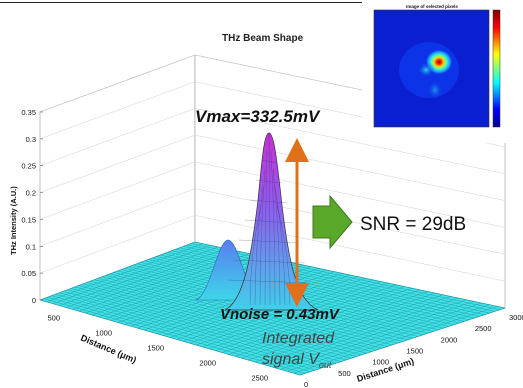 This screenshot has height=388, width=523. What do you see at coordinates (261, 2) in the screenshot?
I see `top-border` at bounding box center [261, 2].